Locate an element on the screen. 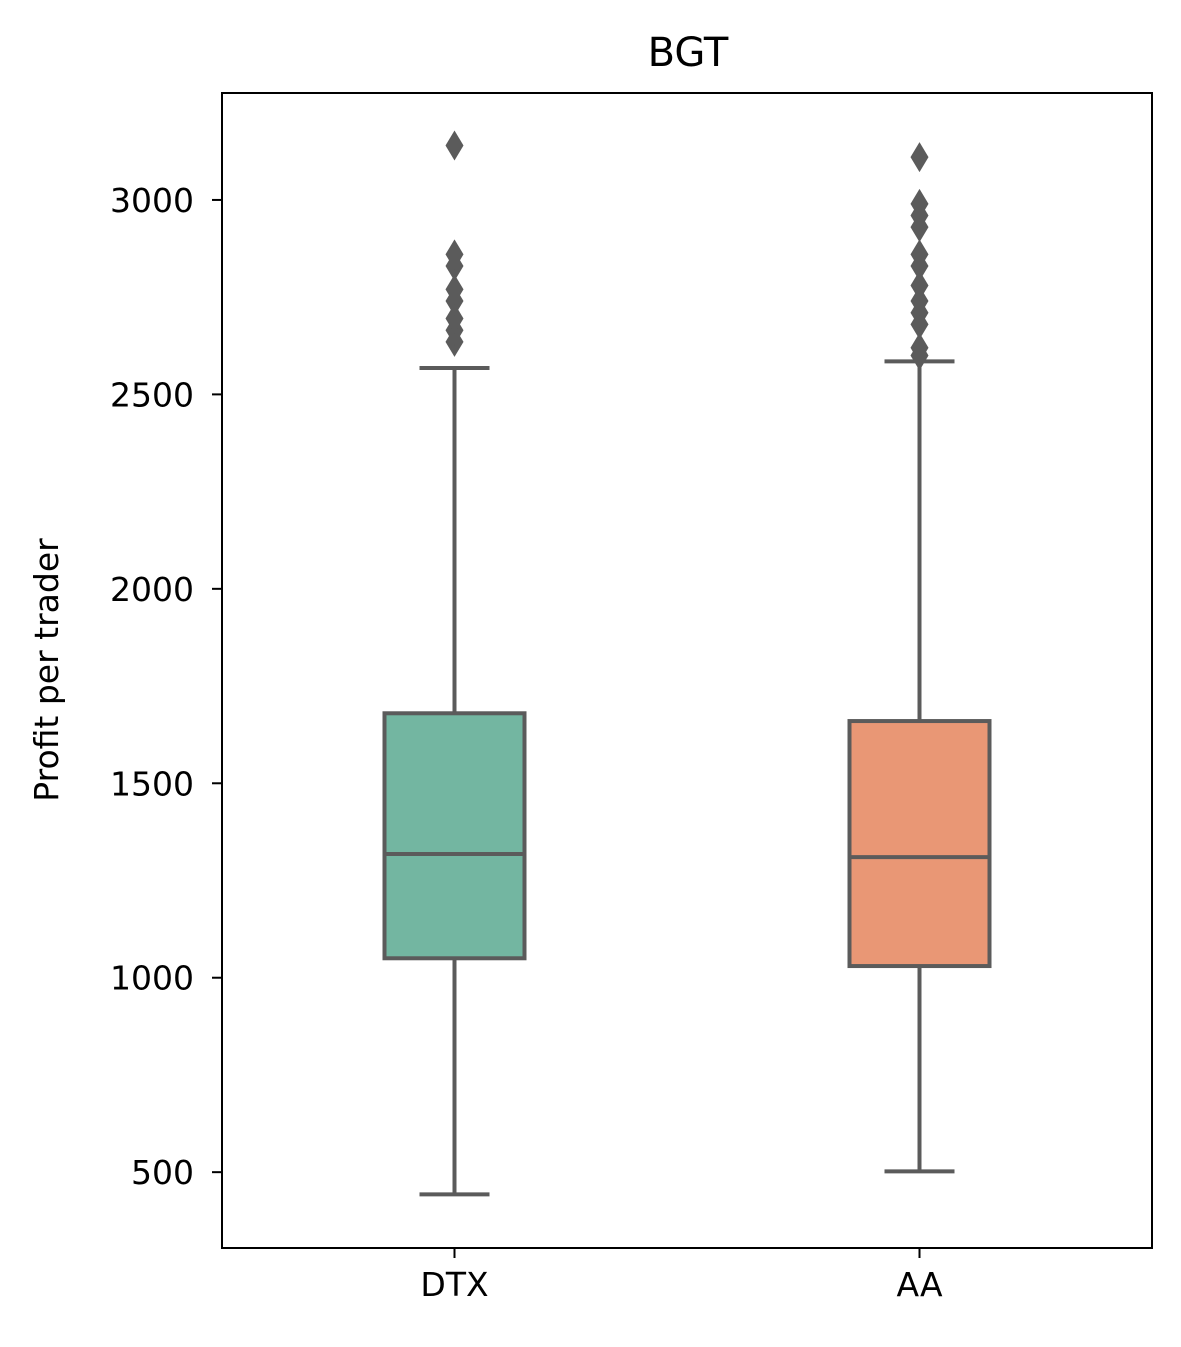 The height and width of the screenshot is (1347, 1181). y-tick-label: 500 is located at coordinates (162, 1172).